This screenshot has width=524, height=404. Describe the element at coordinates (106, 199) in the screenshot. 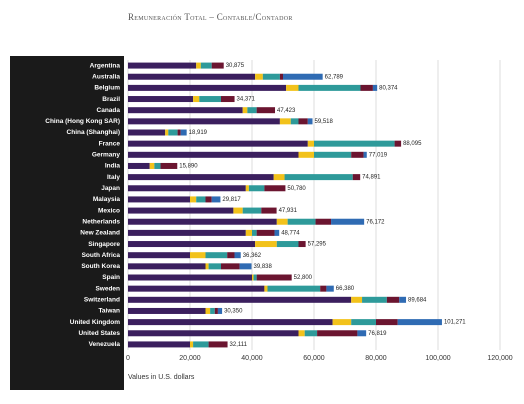

I see `category-label: Malaysia` at that location.